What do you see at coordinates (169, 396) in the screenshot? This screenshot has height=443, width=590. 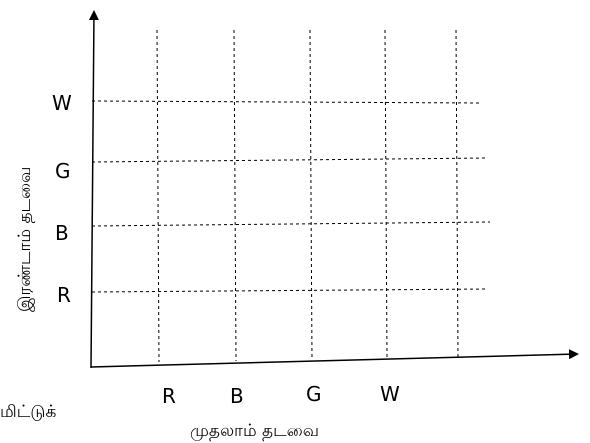 I see `x-tick-label: R` at bounding box center [169, 396].